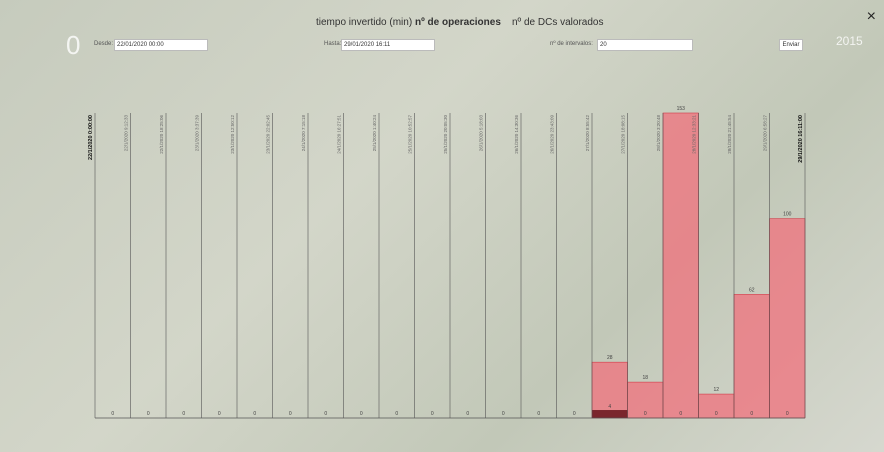 Image resolution: width=884 pixels, height=452 pixels. What do you see at coordinates (410, 134) in the screenshot?
I see `interval-label: 25/1/2020 10:52:57` at bounding box center [410, 134].